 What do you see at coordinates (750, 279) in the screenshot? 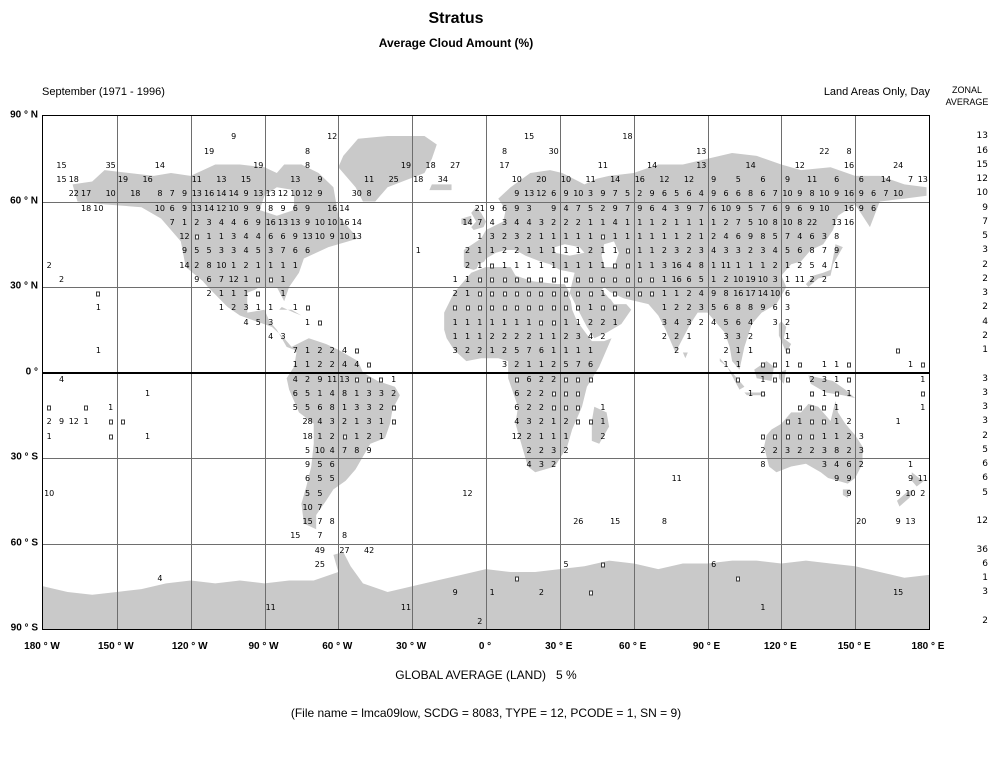
I see `data-point: 19` at bounding box center [750, 279].